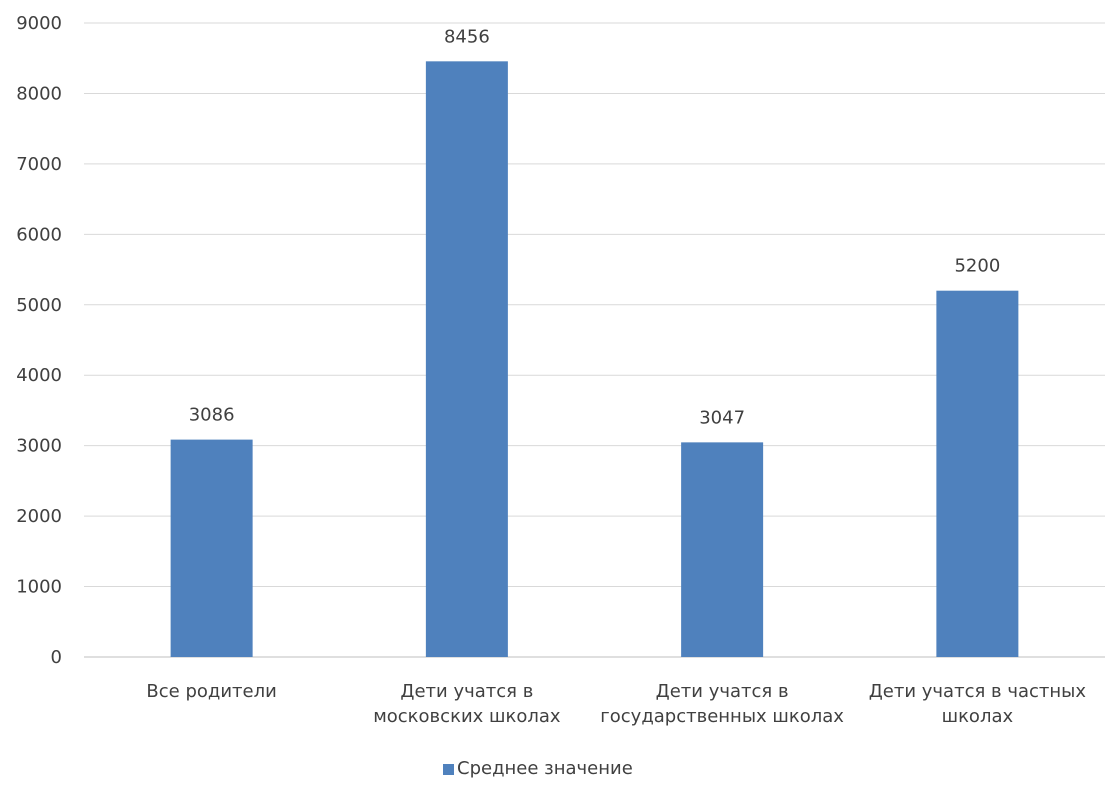  Describe the element at coordinates (545, 768) in the screenshot. I see `legend-label: Среднее значение` at that location.